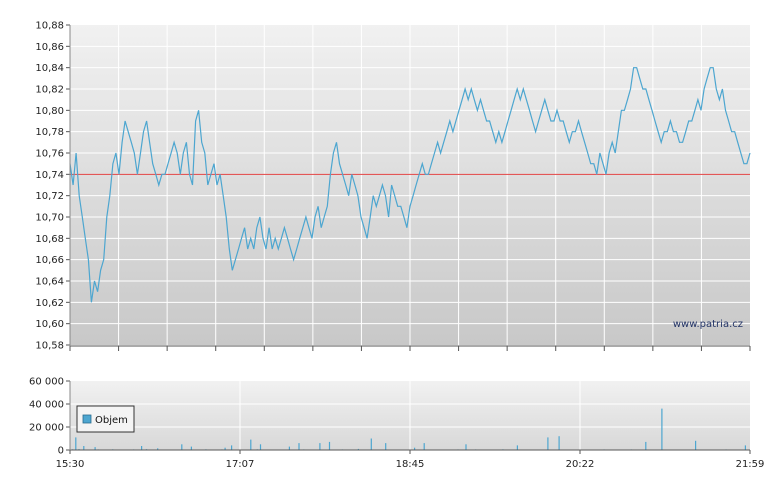 This screenshot has width=780, height=490. Describe the element at coordinates (46, 405) in the screenshot. I see `volume-y-tick-label: 40 000` at that location.